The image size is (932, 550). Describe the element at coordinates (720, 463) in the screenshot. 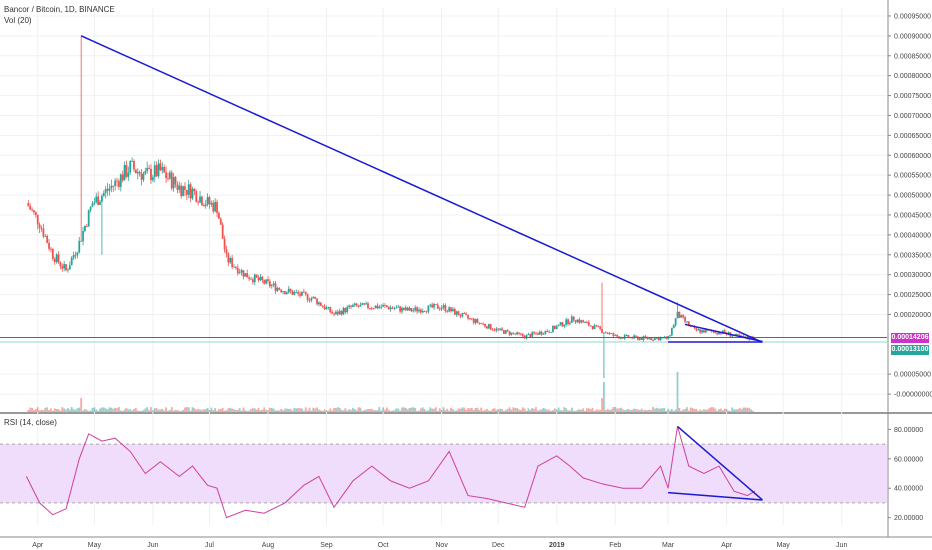

I see `rsi-trendline` at that location.